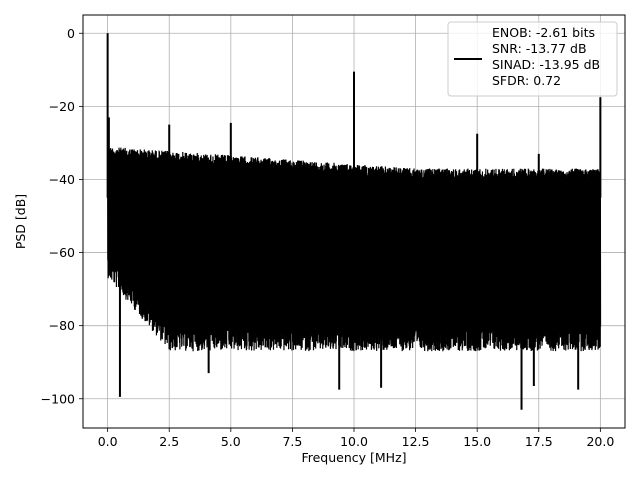  What do you see at coordinates (526, 80) in the screenshot?
I see `legend-entry-sfdr: SFDR: 0.72` at bounding box center [526, 80].